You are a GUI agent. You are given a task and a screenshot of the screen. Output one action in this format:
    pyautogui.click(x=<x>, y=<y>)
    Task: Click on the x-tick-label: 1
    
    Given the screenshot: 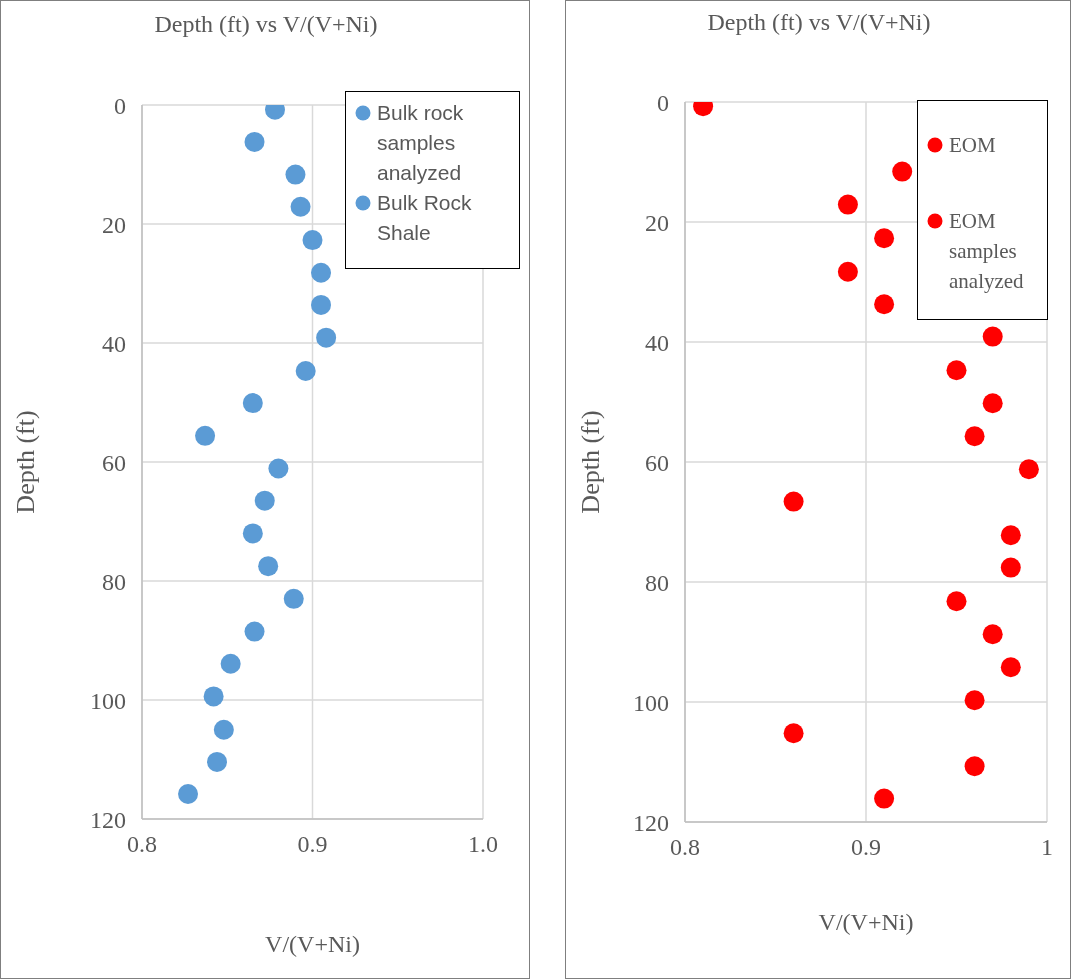 What is the action you would take?
    pyautogui.click(x=1047, y=847)
    